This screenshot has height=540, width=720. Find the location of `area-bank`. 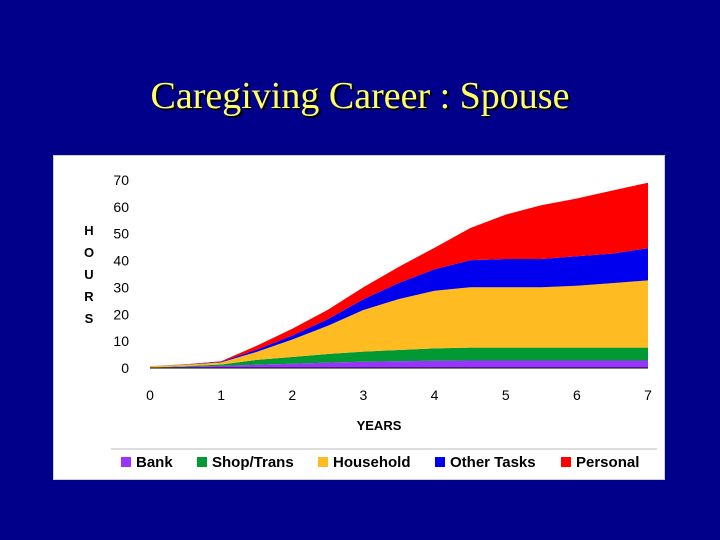

area-bank is located at coordinates (399, 364).